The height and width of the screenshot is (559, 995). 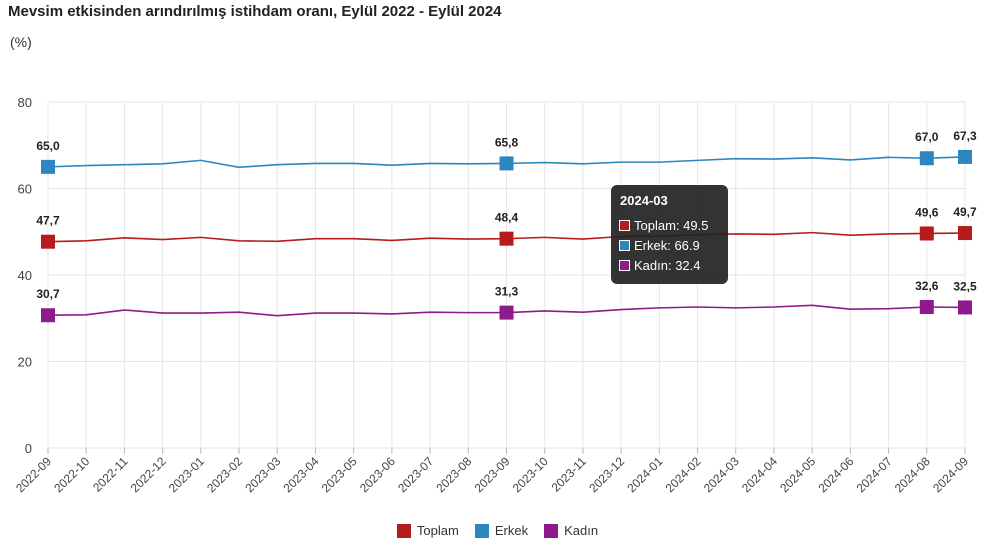 I want to click on tooltip-value-toplam: Toplam: 49.5, so click(x=671, y=225).